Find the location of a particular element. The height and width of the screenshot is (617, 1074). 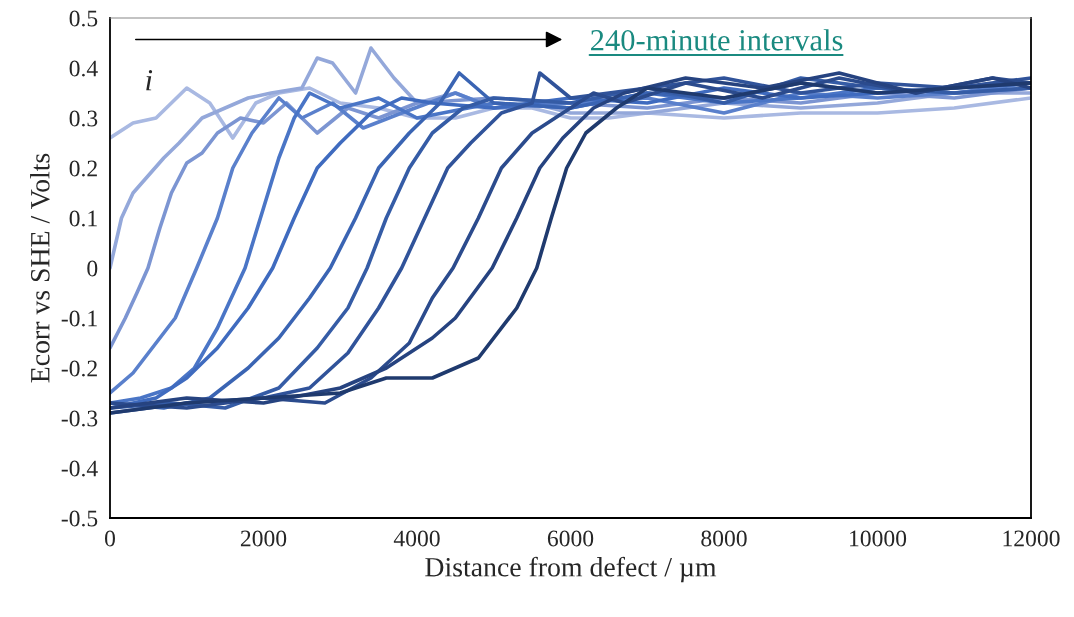

x-axis-title: Distance from defect / µm is located at coordinates (571, 569).